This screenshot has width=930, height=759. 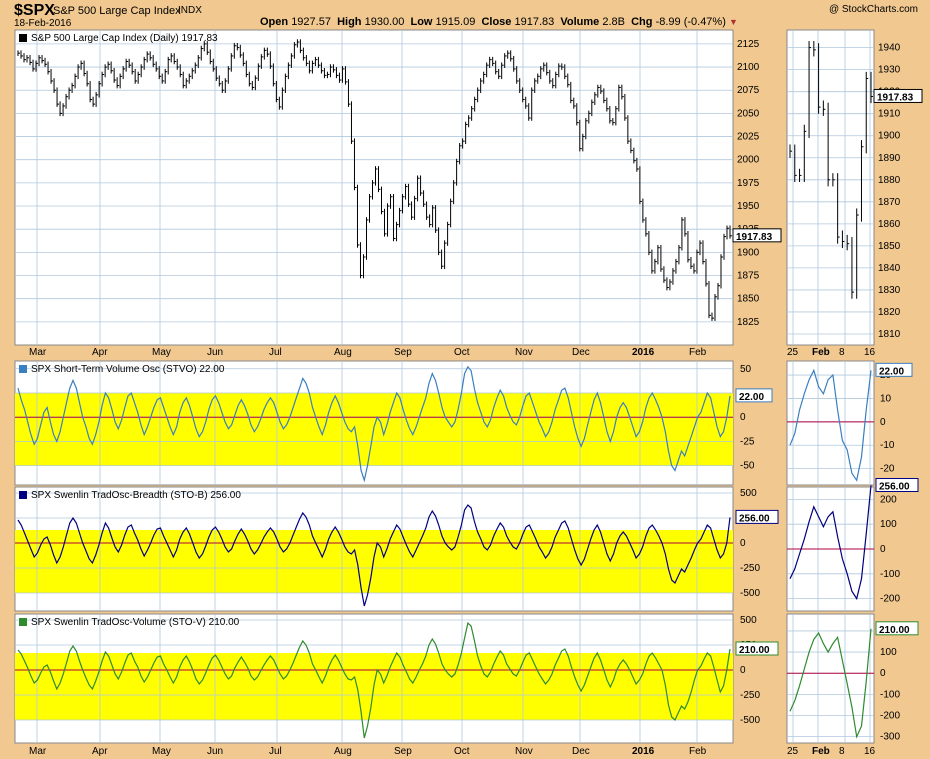 What do you see at coordinates (793, 751) in the screenshot?
I see `x-tick-label-side: 25` at bounding box center [793, 751].